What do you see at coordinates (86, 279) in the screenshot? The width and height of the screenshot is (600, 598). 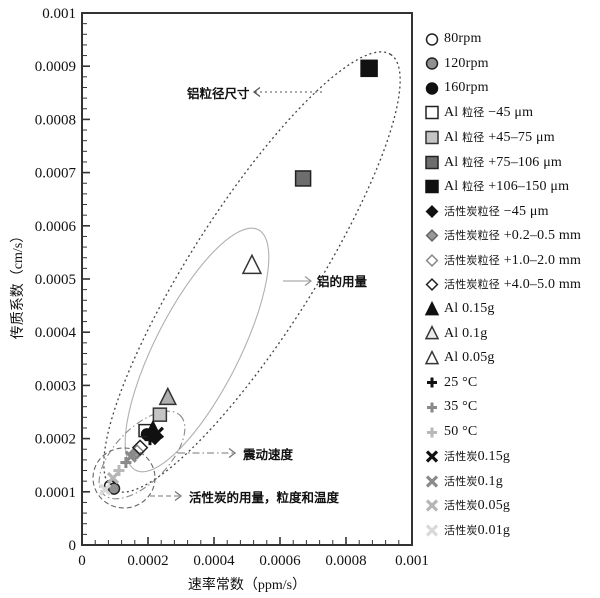 I see `y-ticks` at bounding box center [86, 279].